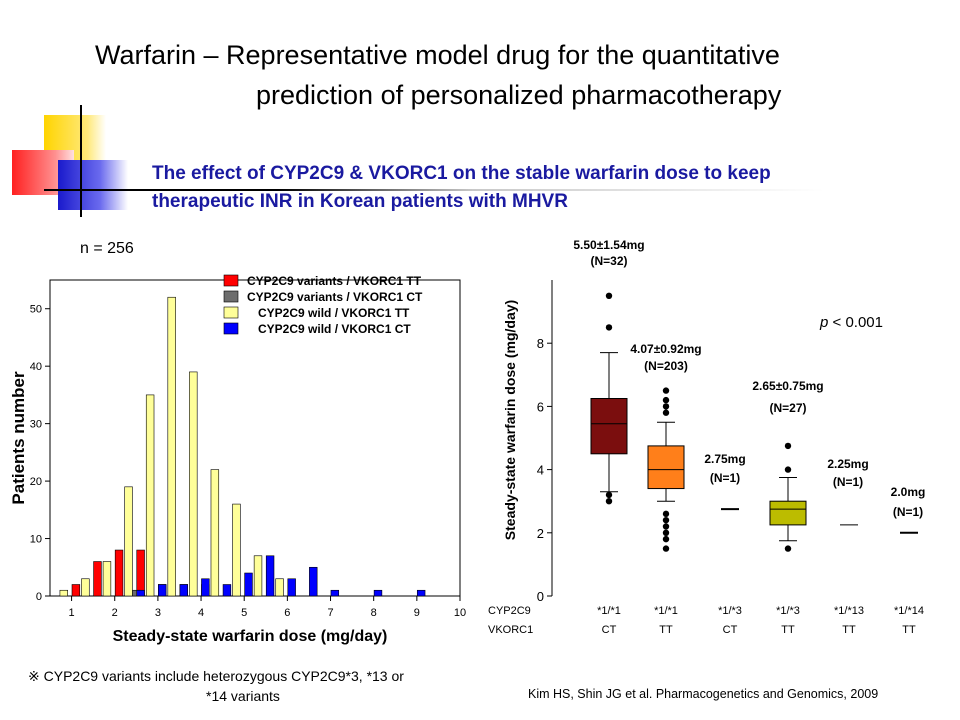 The width and height of the screenshot is (960, 720). What do you see at coordinates (540, 470) in the screenshot?
I see `boxplot-y-tick-label: 4` at bounding box center [540, 470].